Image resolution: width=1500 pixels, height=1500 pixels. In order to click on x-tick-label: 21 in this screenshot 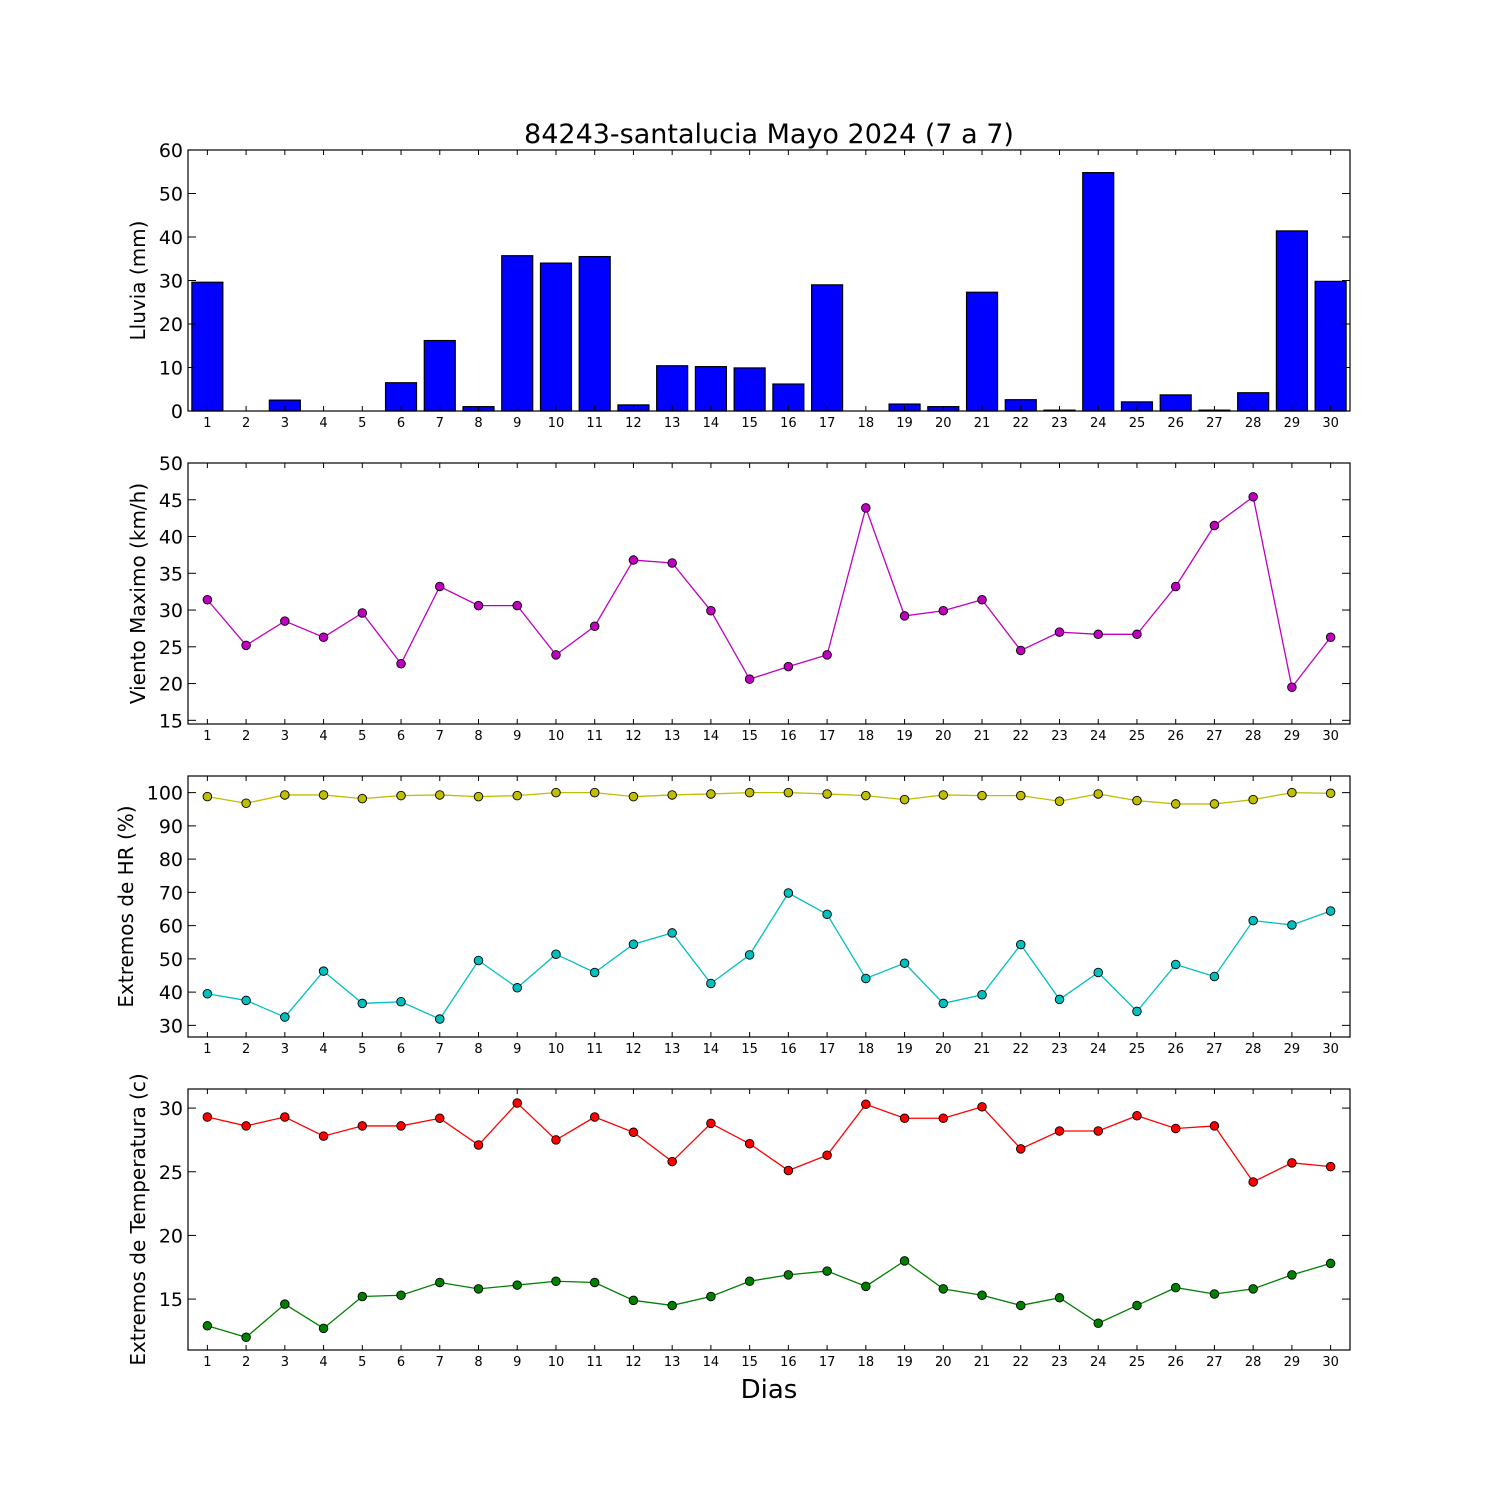, I will do `click(982, 1362)`.